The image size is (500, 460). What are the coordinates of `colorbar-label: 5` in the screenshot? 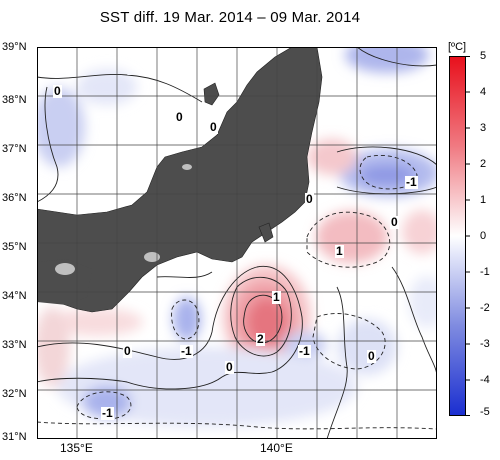 It's located at (483, 56).